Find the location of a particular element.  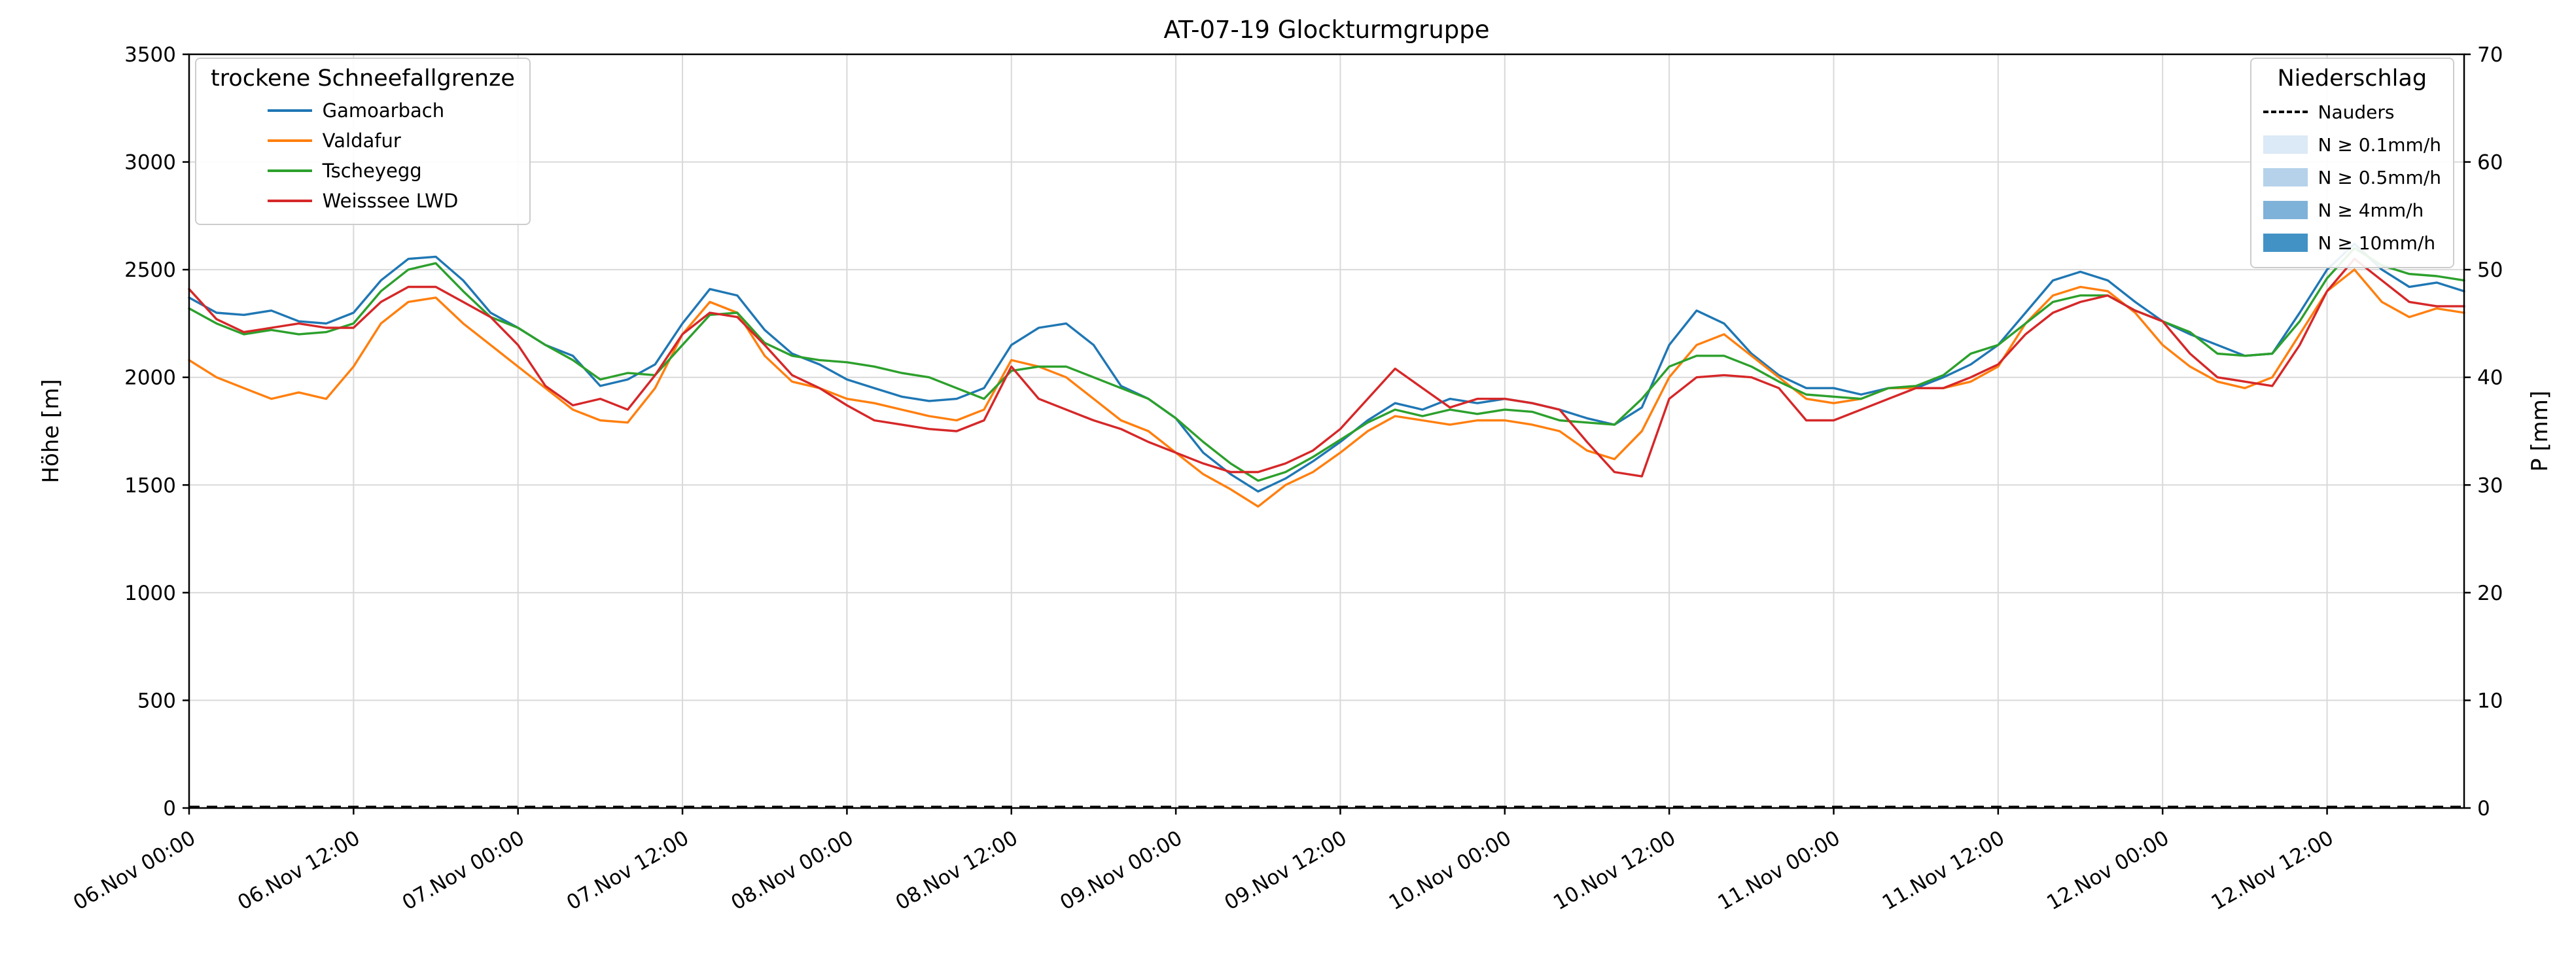

tick-label-y-right: 40 is located at coordinates (2490, 378).